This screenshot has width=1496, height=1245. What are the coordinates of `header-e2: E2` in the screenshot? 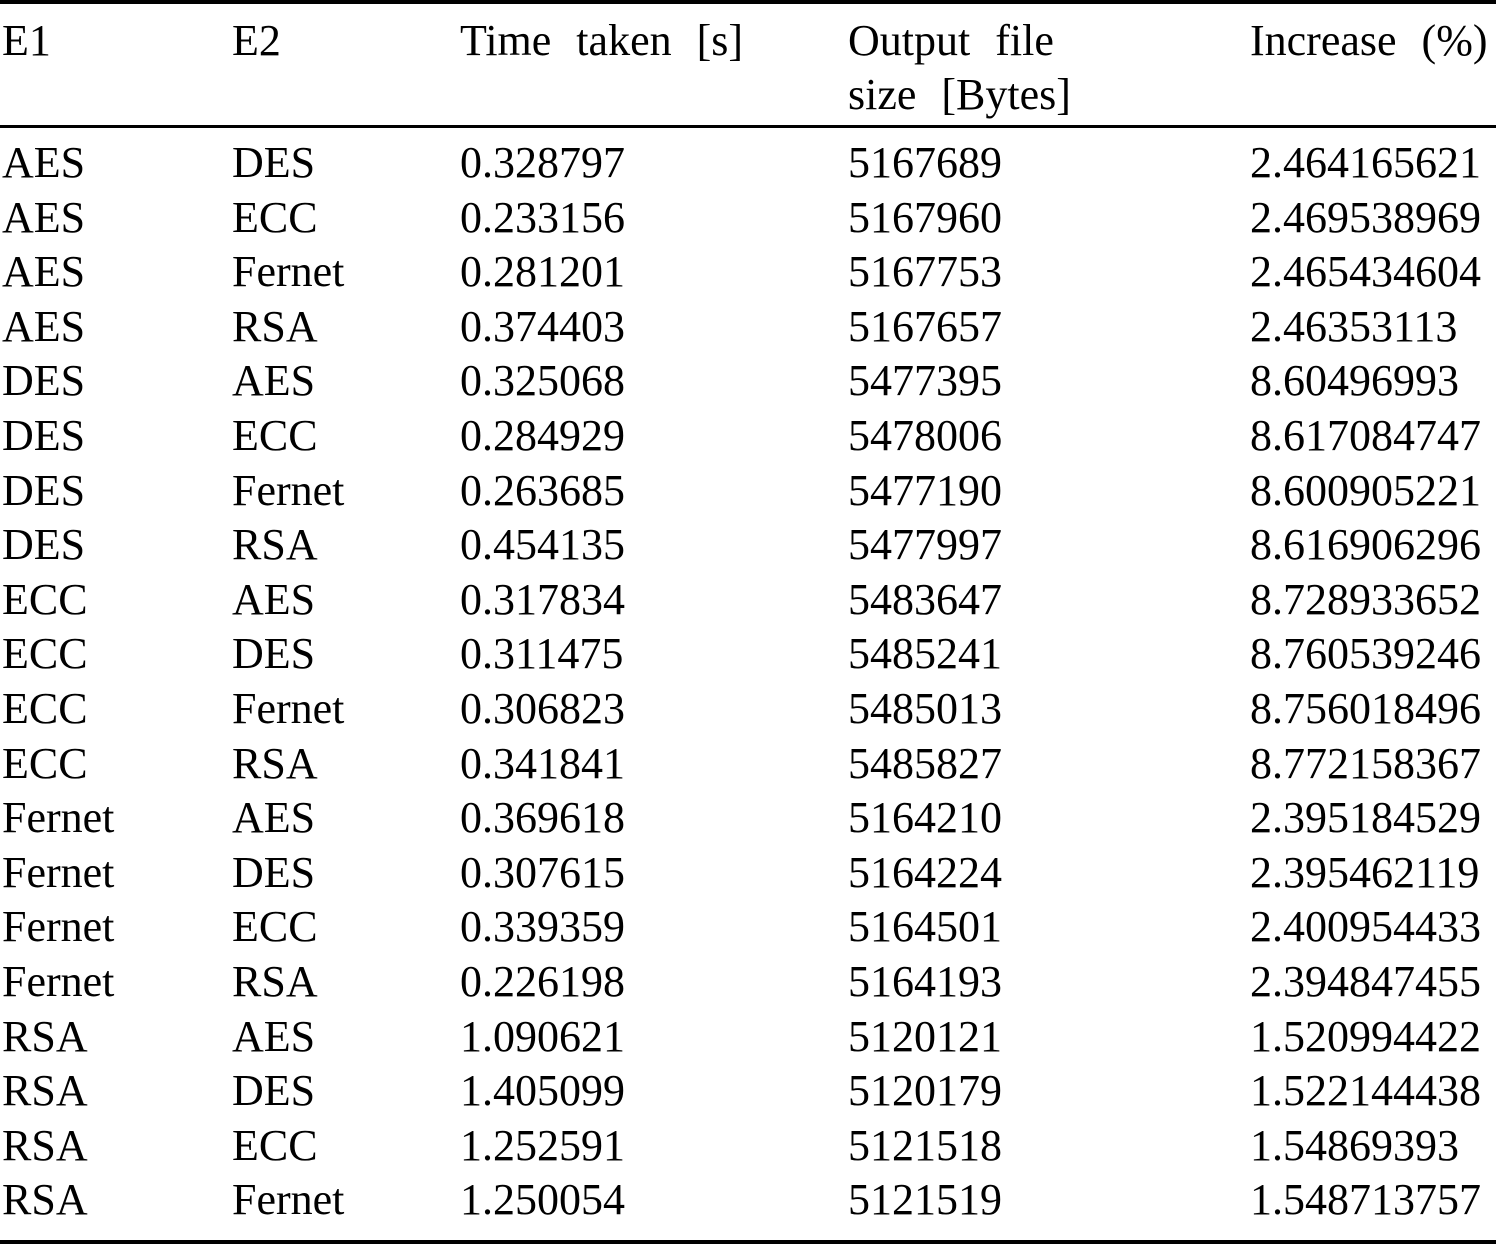 It's located at (256, 40).